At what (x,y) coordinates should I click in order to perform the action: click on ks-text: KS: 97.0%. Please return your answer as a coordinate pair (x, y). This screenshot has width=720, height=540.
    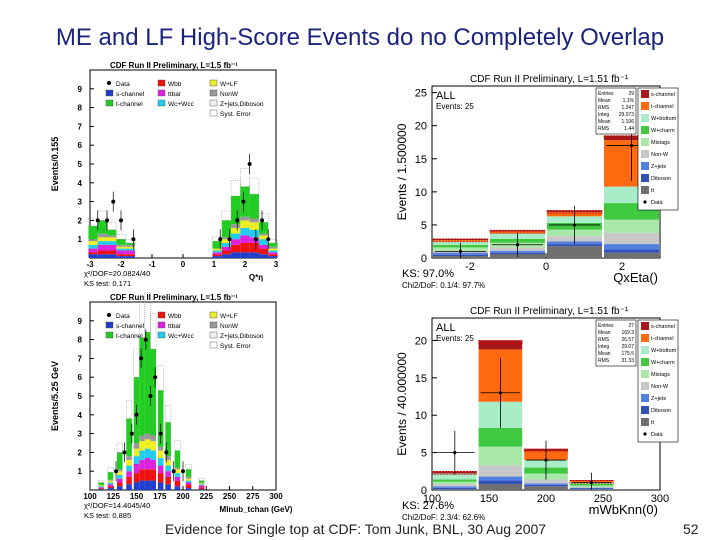
    Looking at the image, I should click on (428, 274).